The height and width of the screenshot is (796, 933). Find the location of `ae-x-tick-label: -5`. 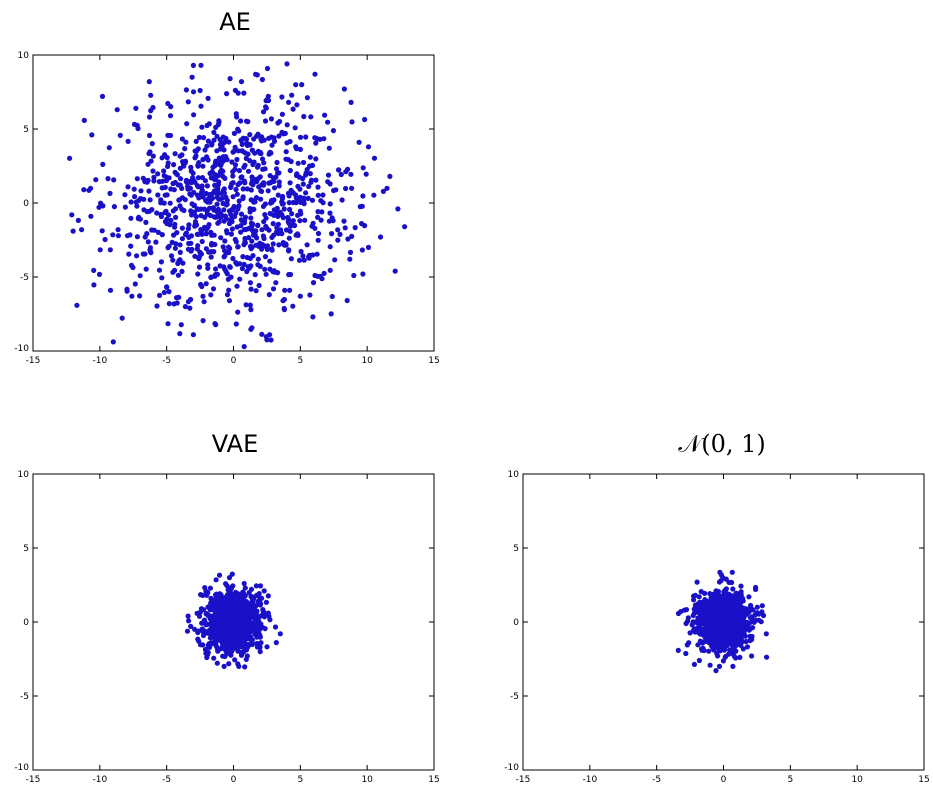

ae-x-tick-label: -5 is located at coordinates (166, 361).